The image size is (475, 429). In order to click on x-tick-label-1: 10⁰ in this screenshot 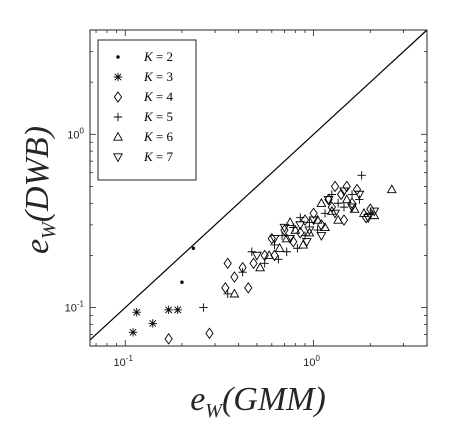, I will do `click(311, 361)`.